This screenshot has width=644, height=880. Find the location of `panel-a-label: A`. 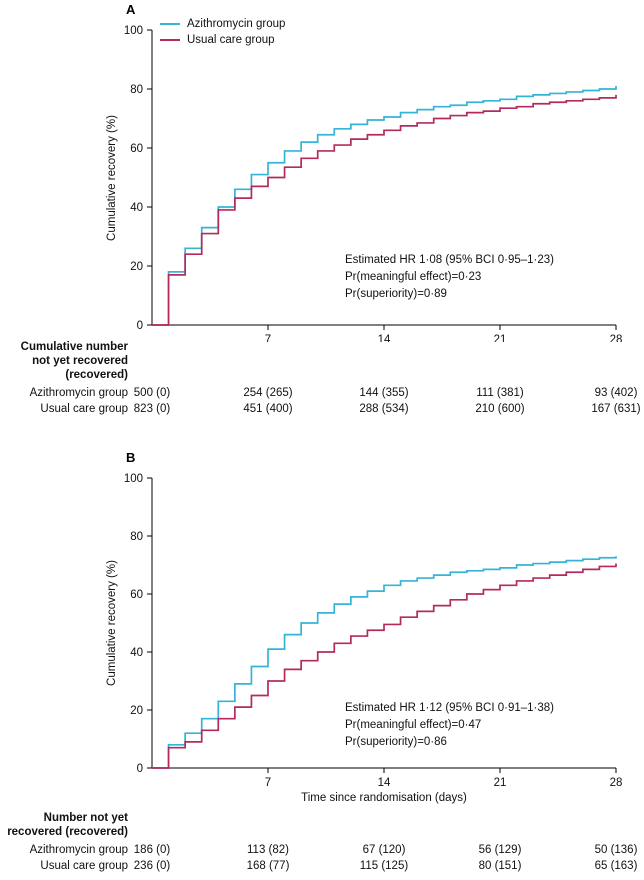

panel-a-label: A is located at coordinates (131, 9).